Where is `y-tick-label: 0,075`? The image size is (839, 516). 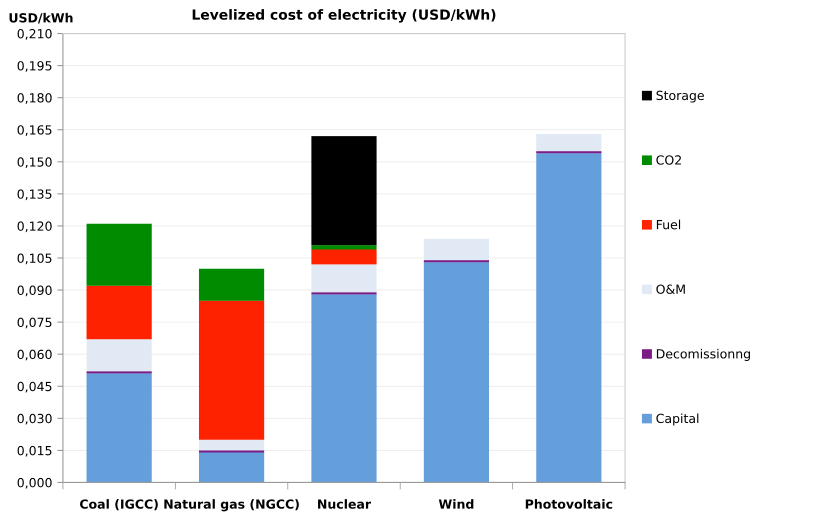
y-tick-label: 0,075 is located at coordinates (35, 323).